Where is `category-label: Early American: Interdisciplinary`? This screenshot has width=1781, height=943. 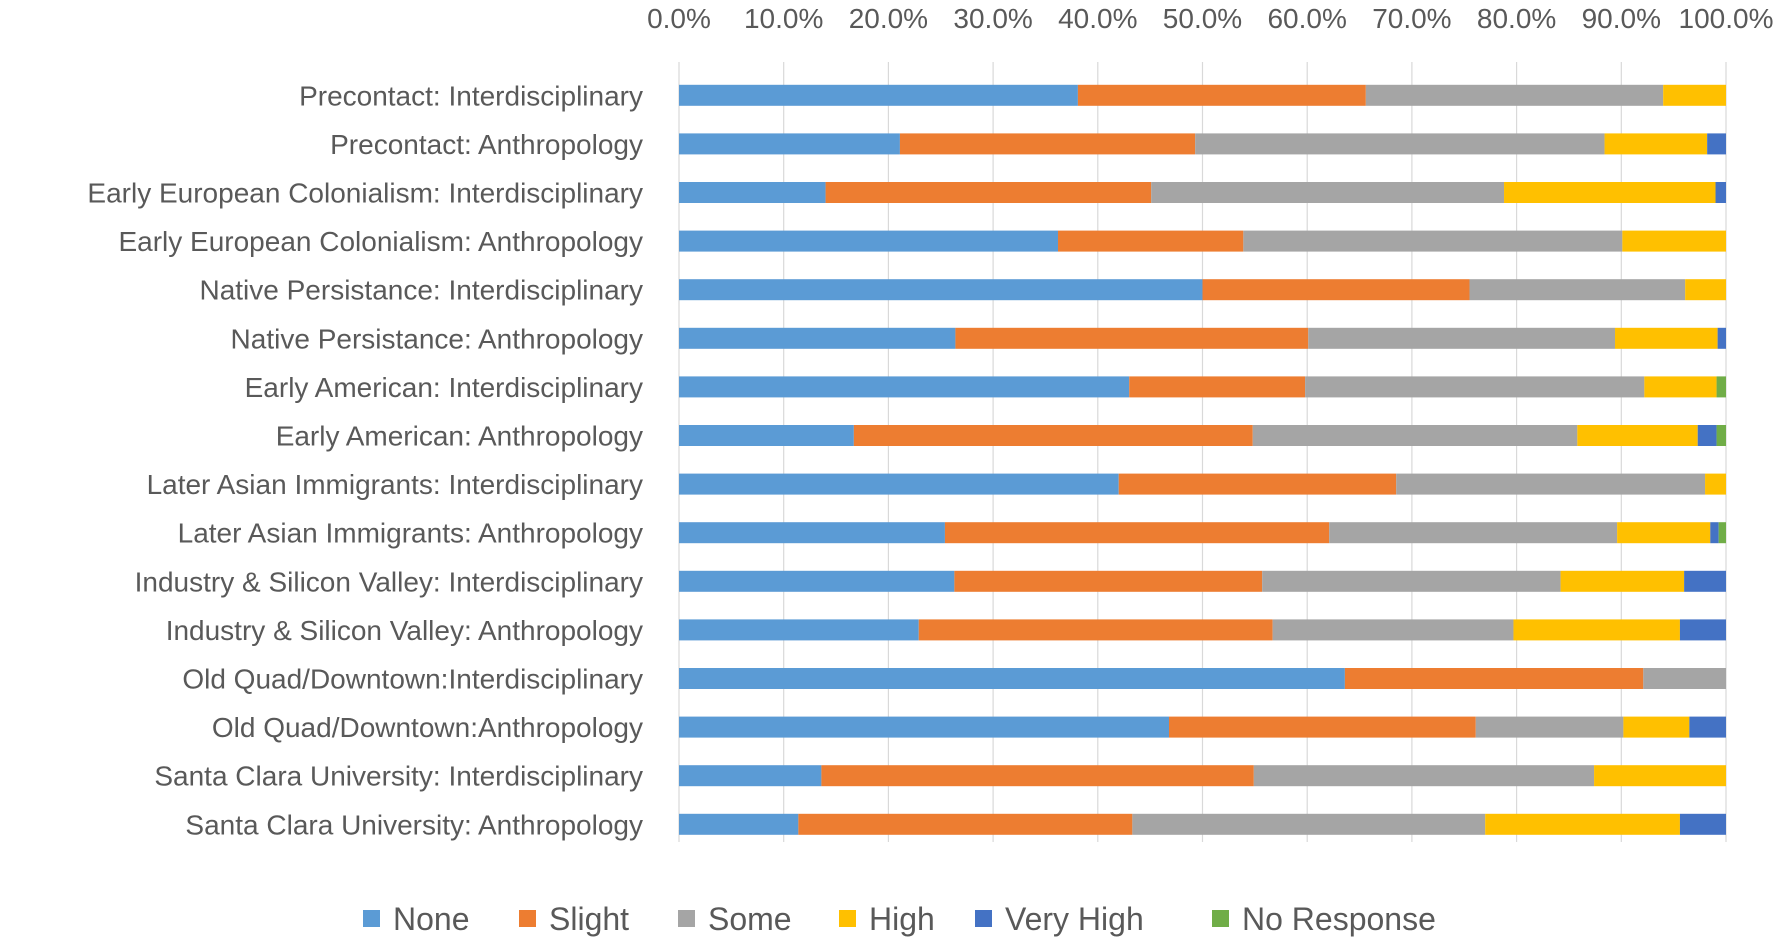 category-label: Early American: Interdisciplinary is located at coordinates (444, 387).